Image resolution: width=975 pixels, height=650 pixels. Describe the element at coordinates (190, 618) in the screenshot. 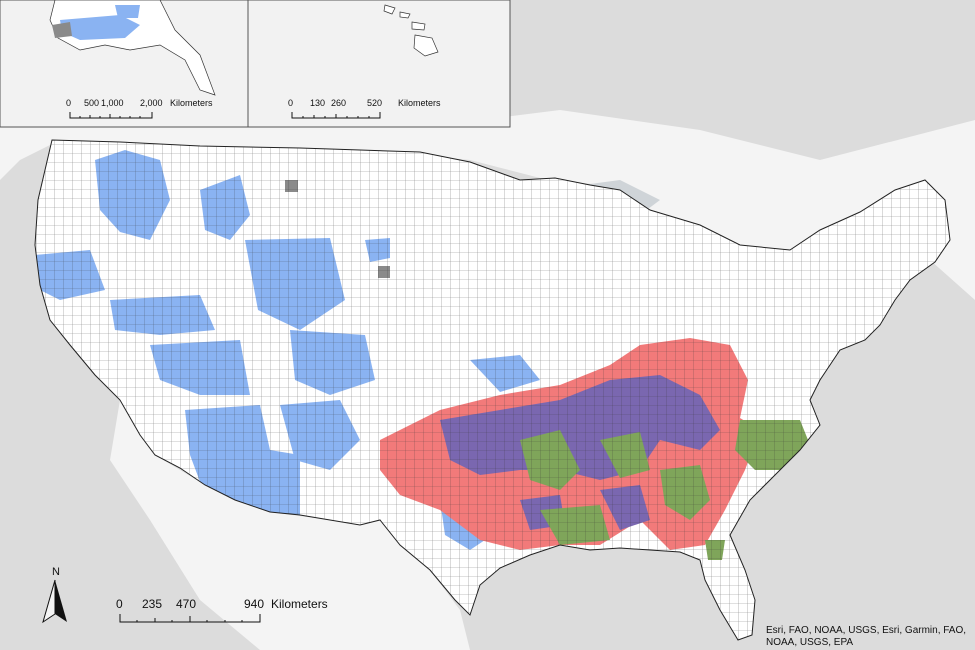

I see `main-scale-line` at that location.